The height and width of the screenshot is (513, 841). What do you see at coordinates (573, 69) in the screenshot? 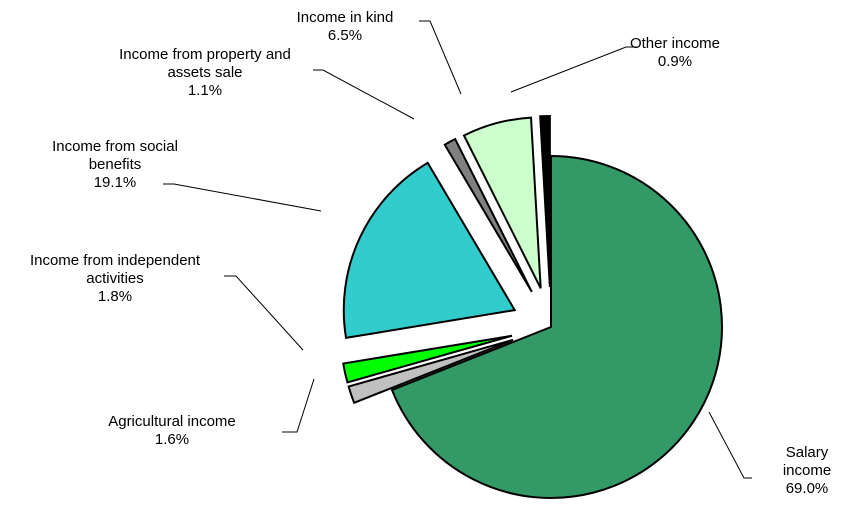
I see `leader-line-other-income` at bounding box center [573, 69].